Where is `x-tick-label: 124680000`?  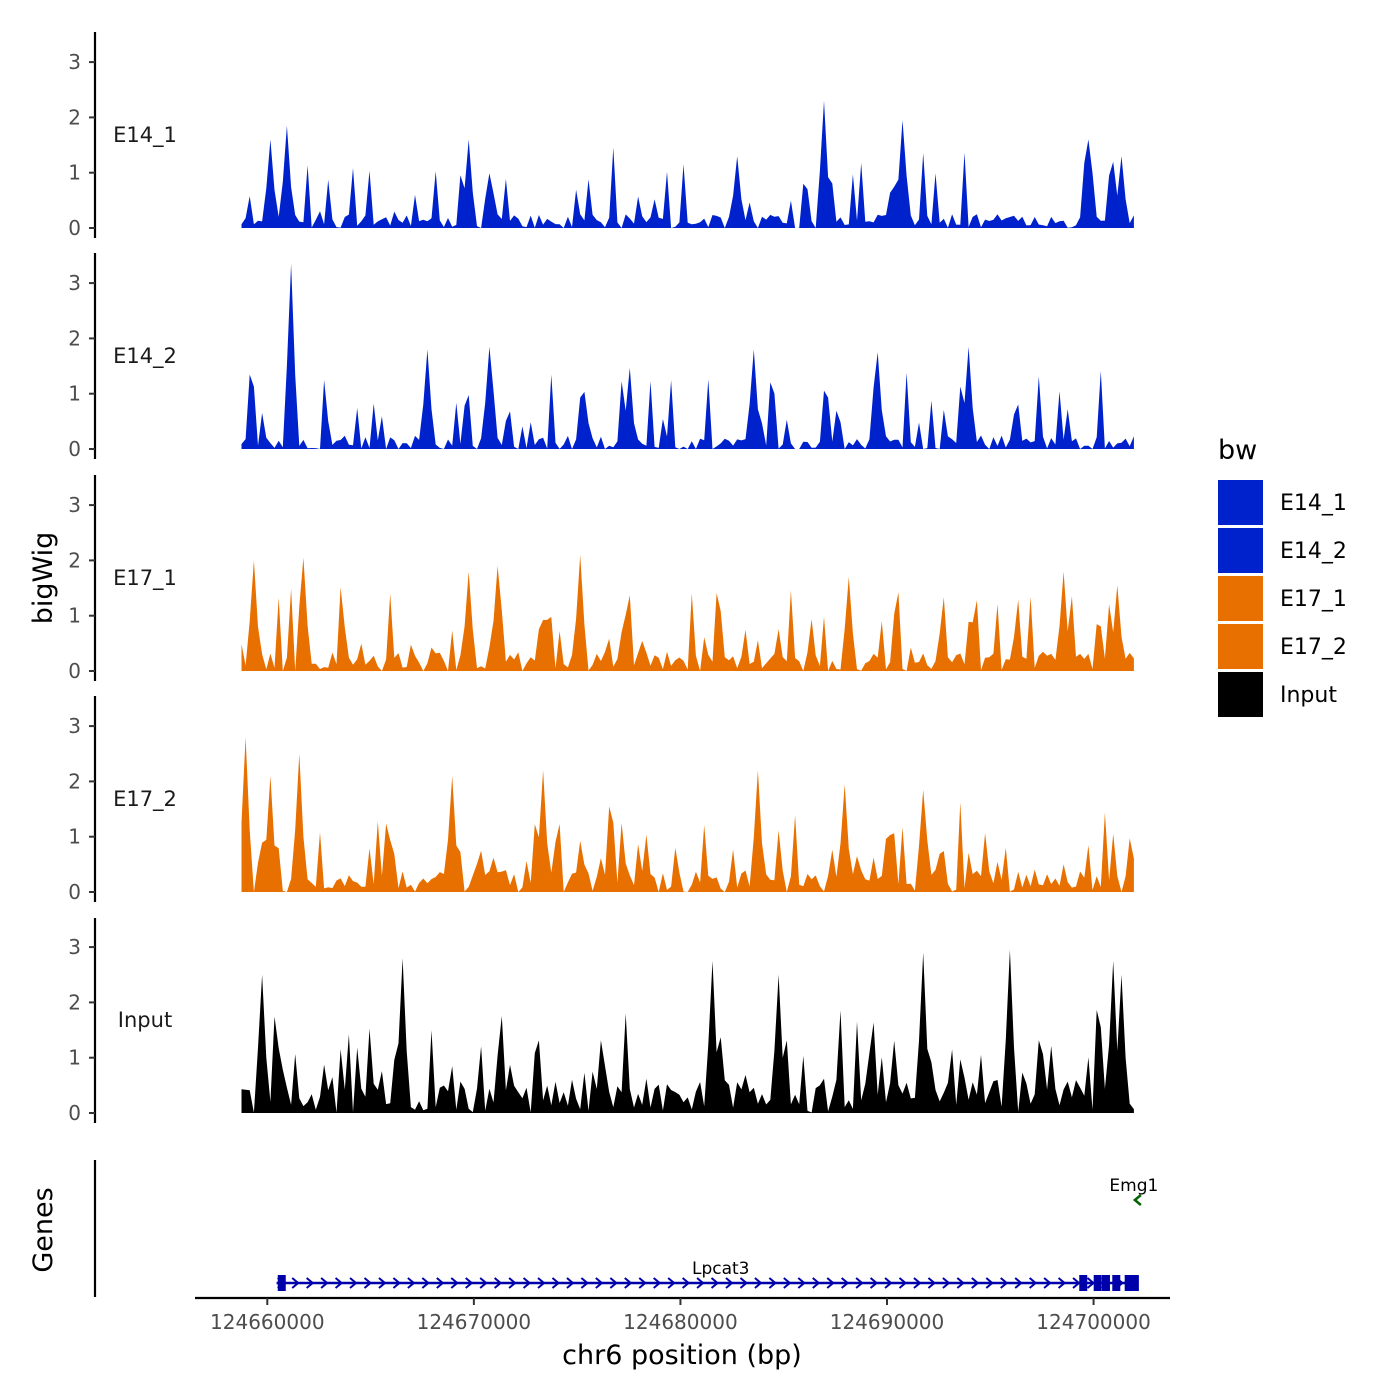 x-tick-label: 124680000 is located at coordinates (680, 1322).